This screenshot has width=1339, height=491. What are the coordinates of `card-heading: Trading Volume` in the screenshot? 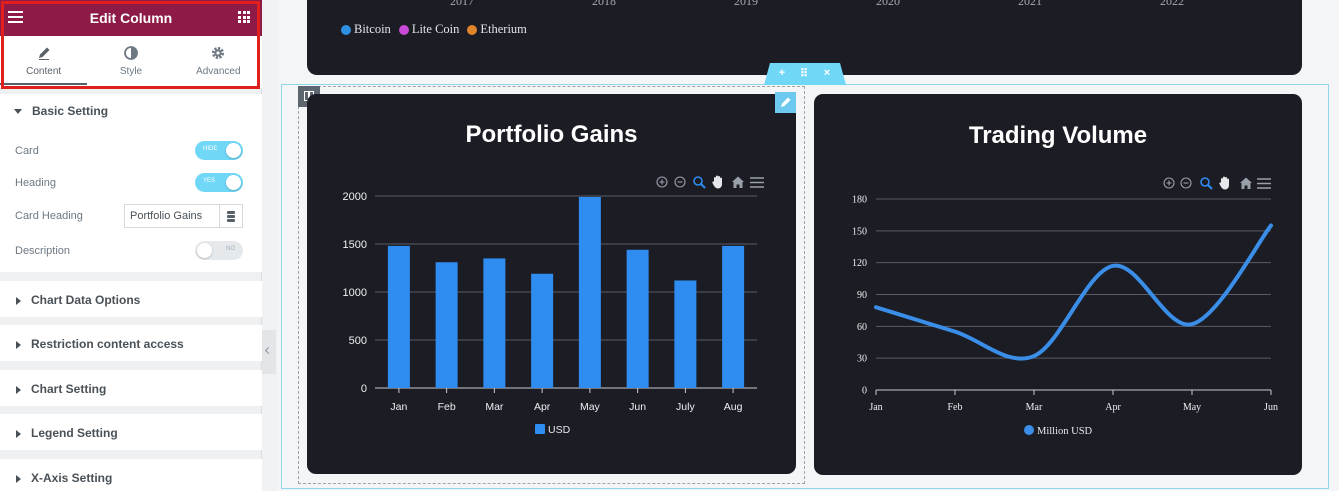 It's located at (1058, 135).